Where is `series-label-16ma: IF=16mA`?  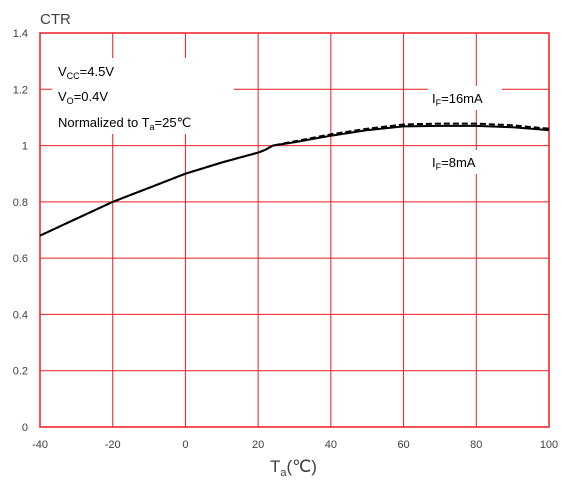 series-label-16ma: IF=16mA is located at coordinates (457, 99).